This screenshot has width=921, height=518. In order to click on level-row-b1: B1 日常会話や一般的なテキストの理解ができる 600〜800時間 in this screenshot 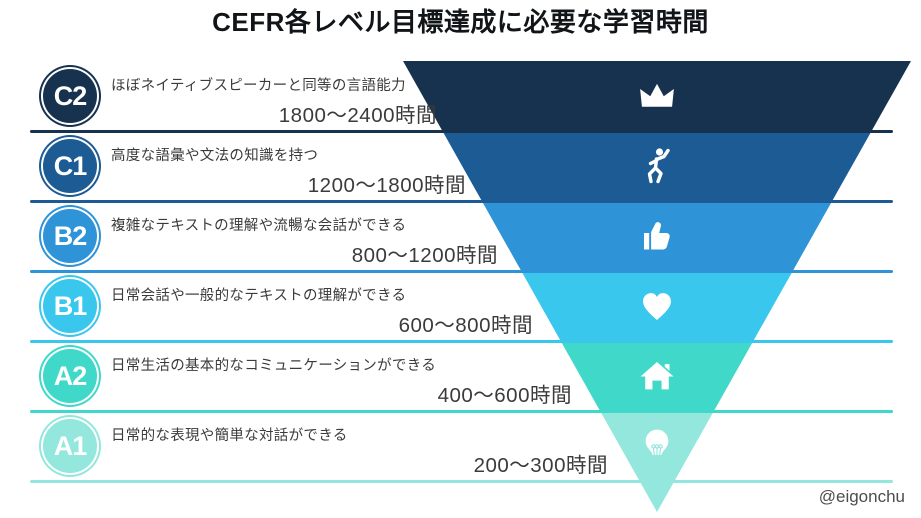, I will do `click(460, 307)`.